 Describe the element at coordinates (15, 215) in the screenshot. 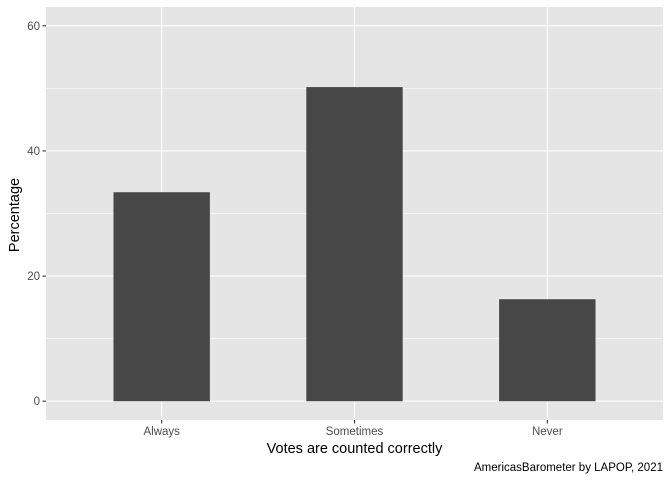

I see `y-axis-title: Percentage` at that location.